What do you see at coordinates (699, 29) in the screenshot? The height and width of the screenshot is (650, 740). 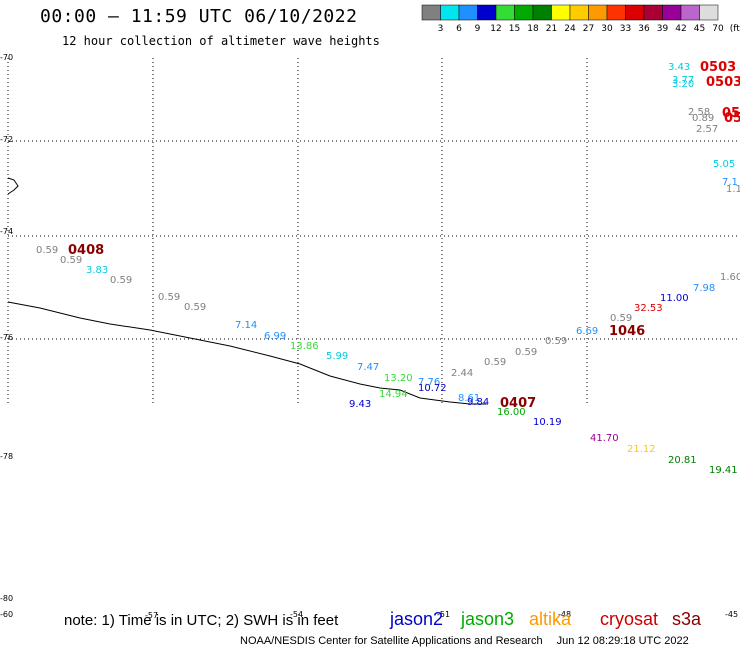 I see `legend-label: 45` at bounding box center [699, 29].